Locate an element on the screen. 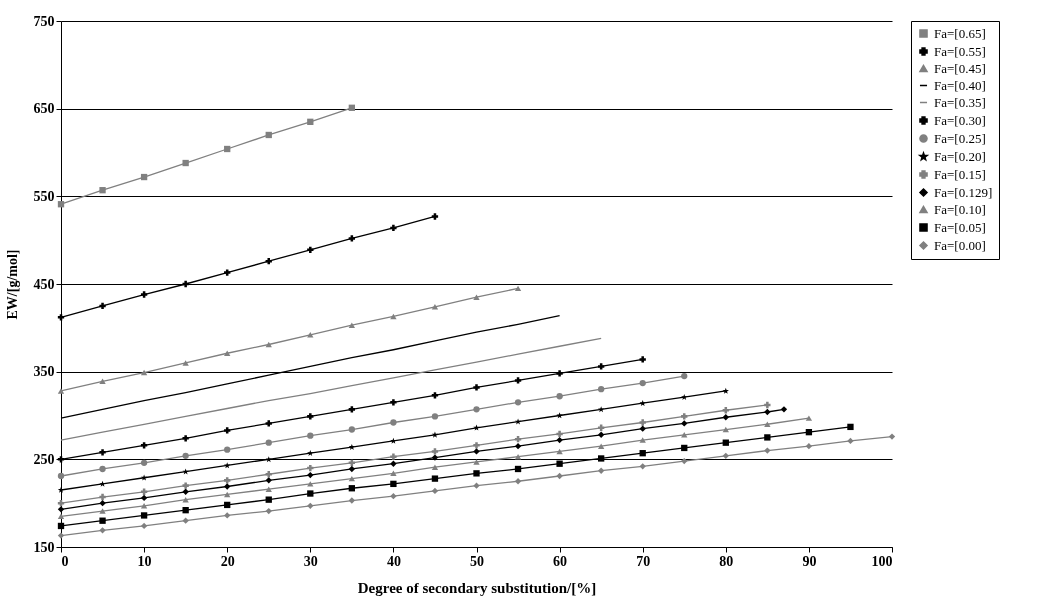 The height and width of the screenshot is (614, 1062). x-tick-label: 40 is located at coordinates (393, 561).